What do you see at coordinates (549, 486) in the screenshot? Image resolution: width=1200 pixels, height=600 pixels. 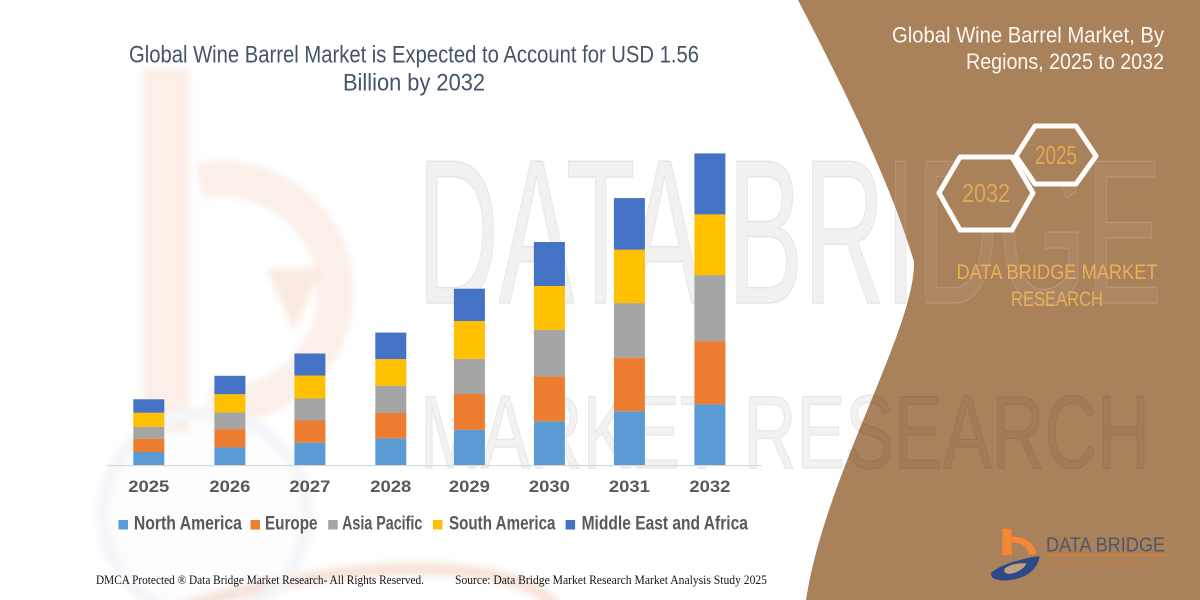 I see `svg-text: 2030` at bounding box center [549, 486].